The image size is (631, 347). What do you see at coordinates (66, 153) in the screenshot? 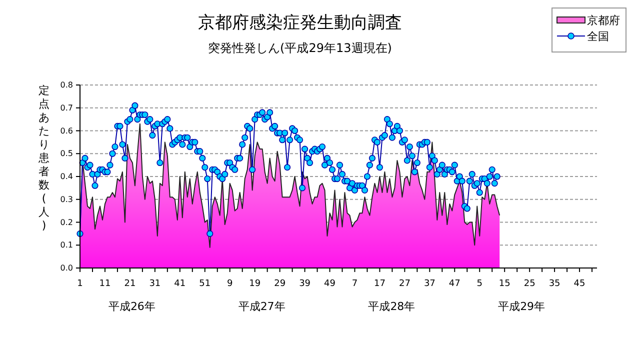
I see `y-tick-label: 0.5` at bounding box center [66, 153].